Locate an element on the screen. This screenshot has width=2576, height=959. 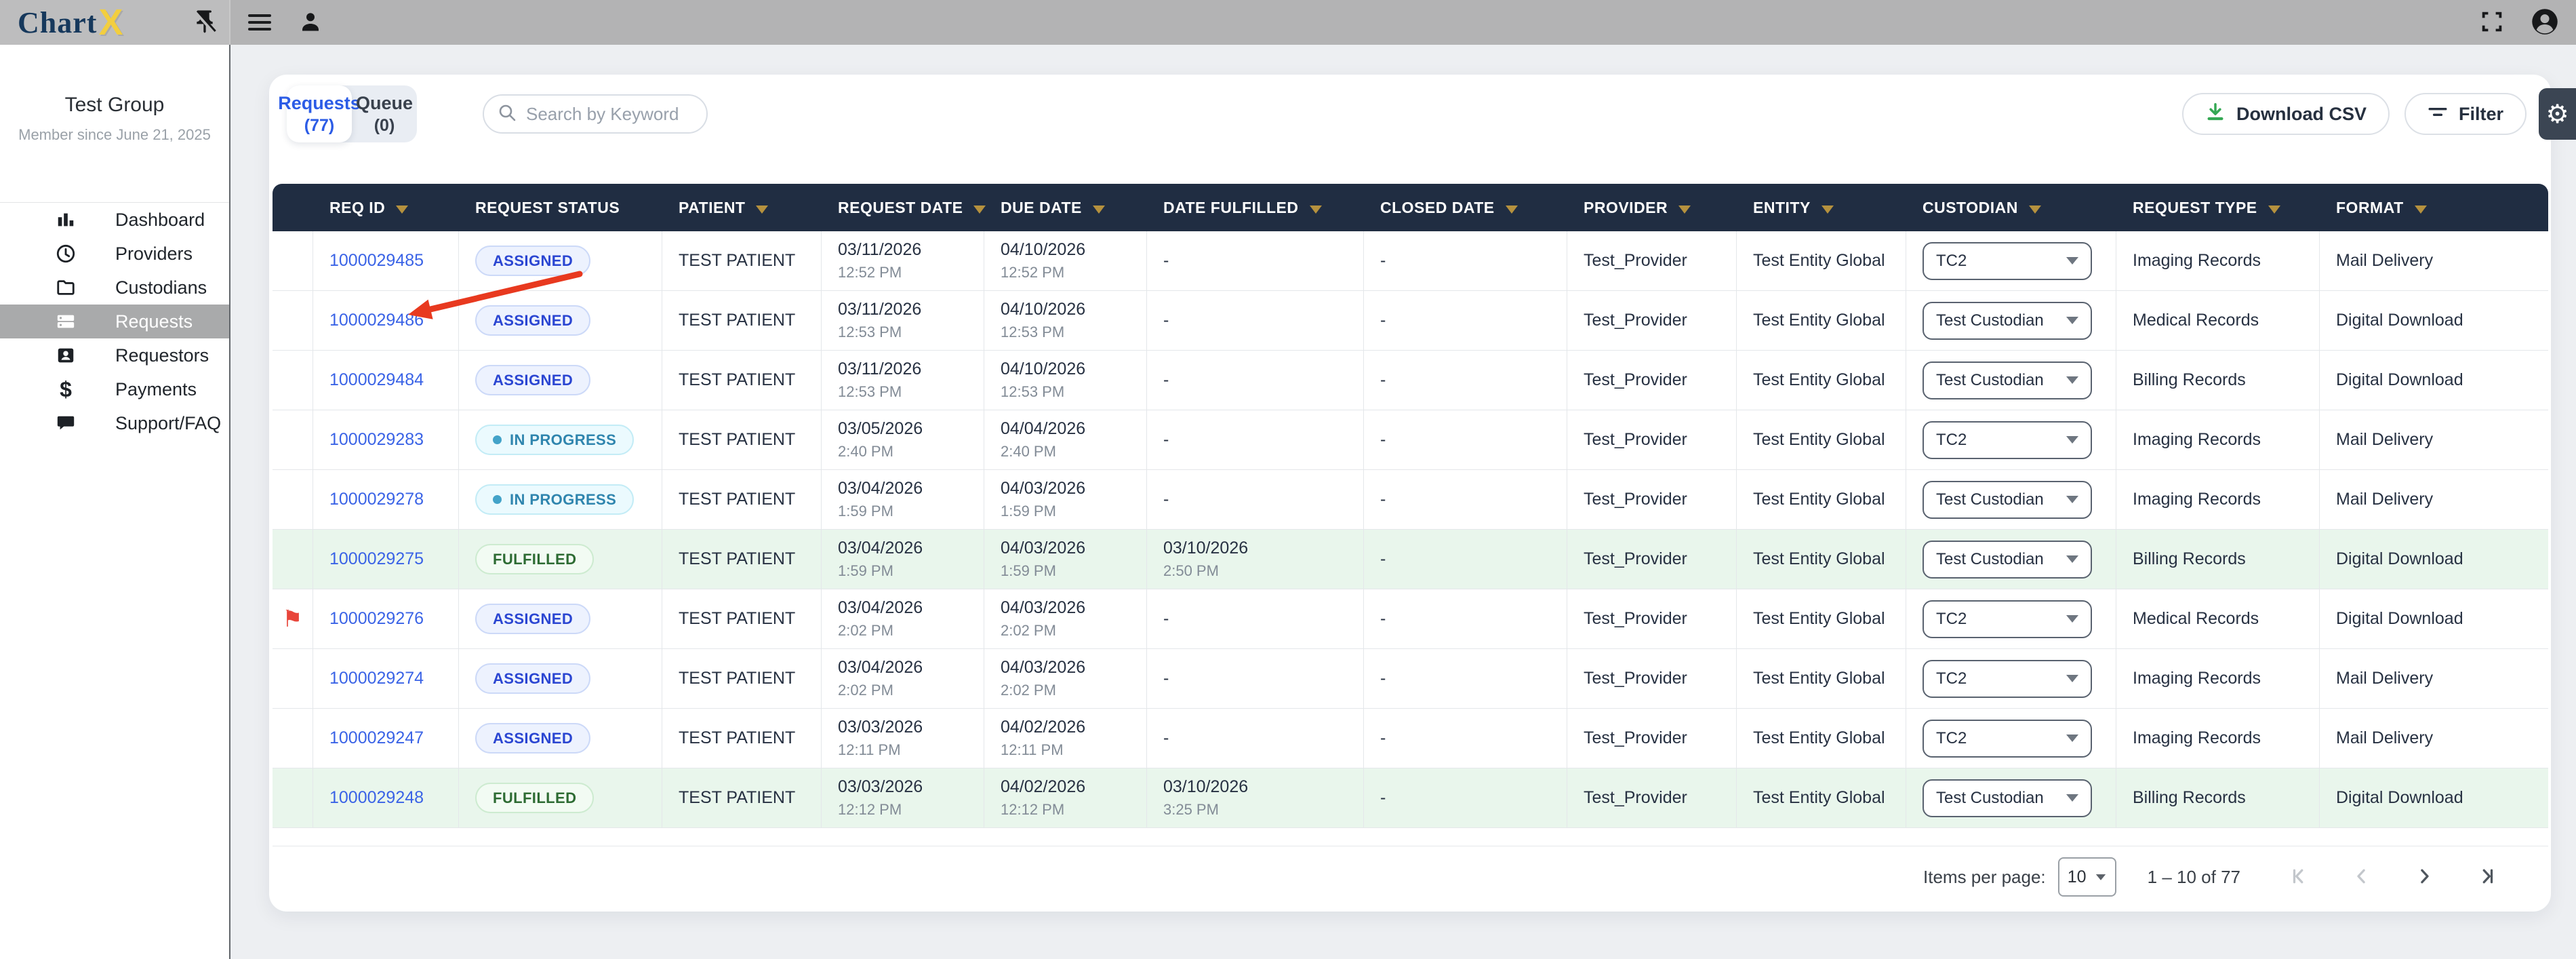
column-header: REQUEST STATUS is located at coordinates (560, 207).